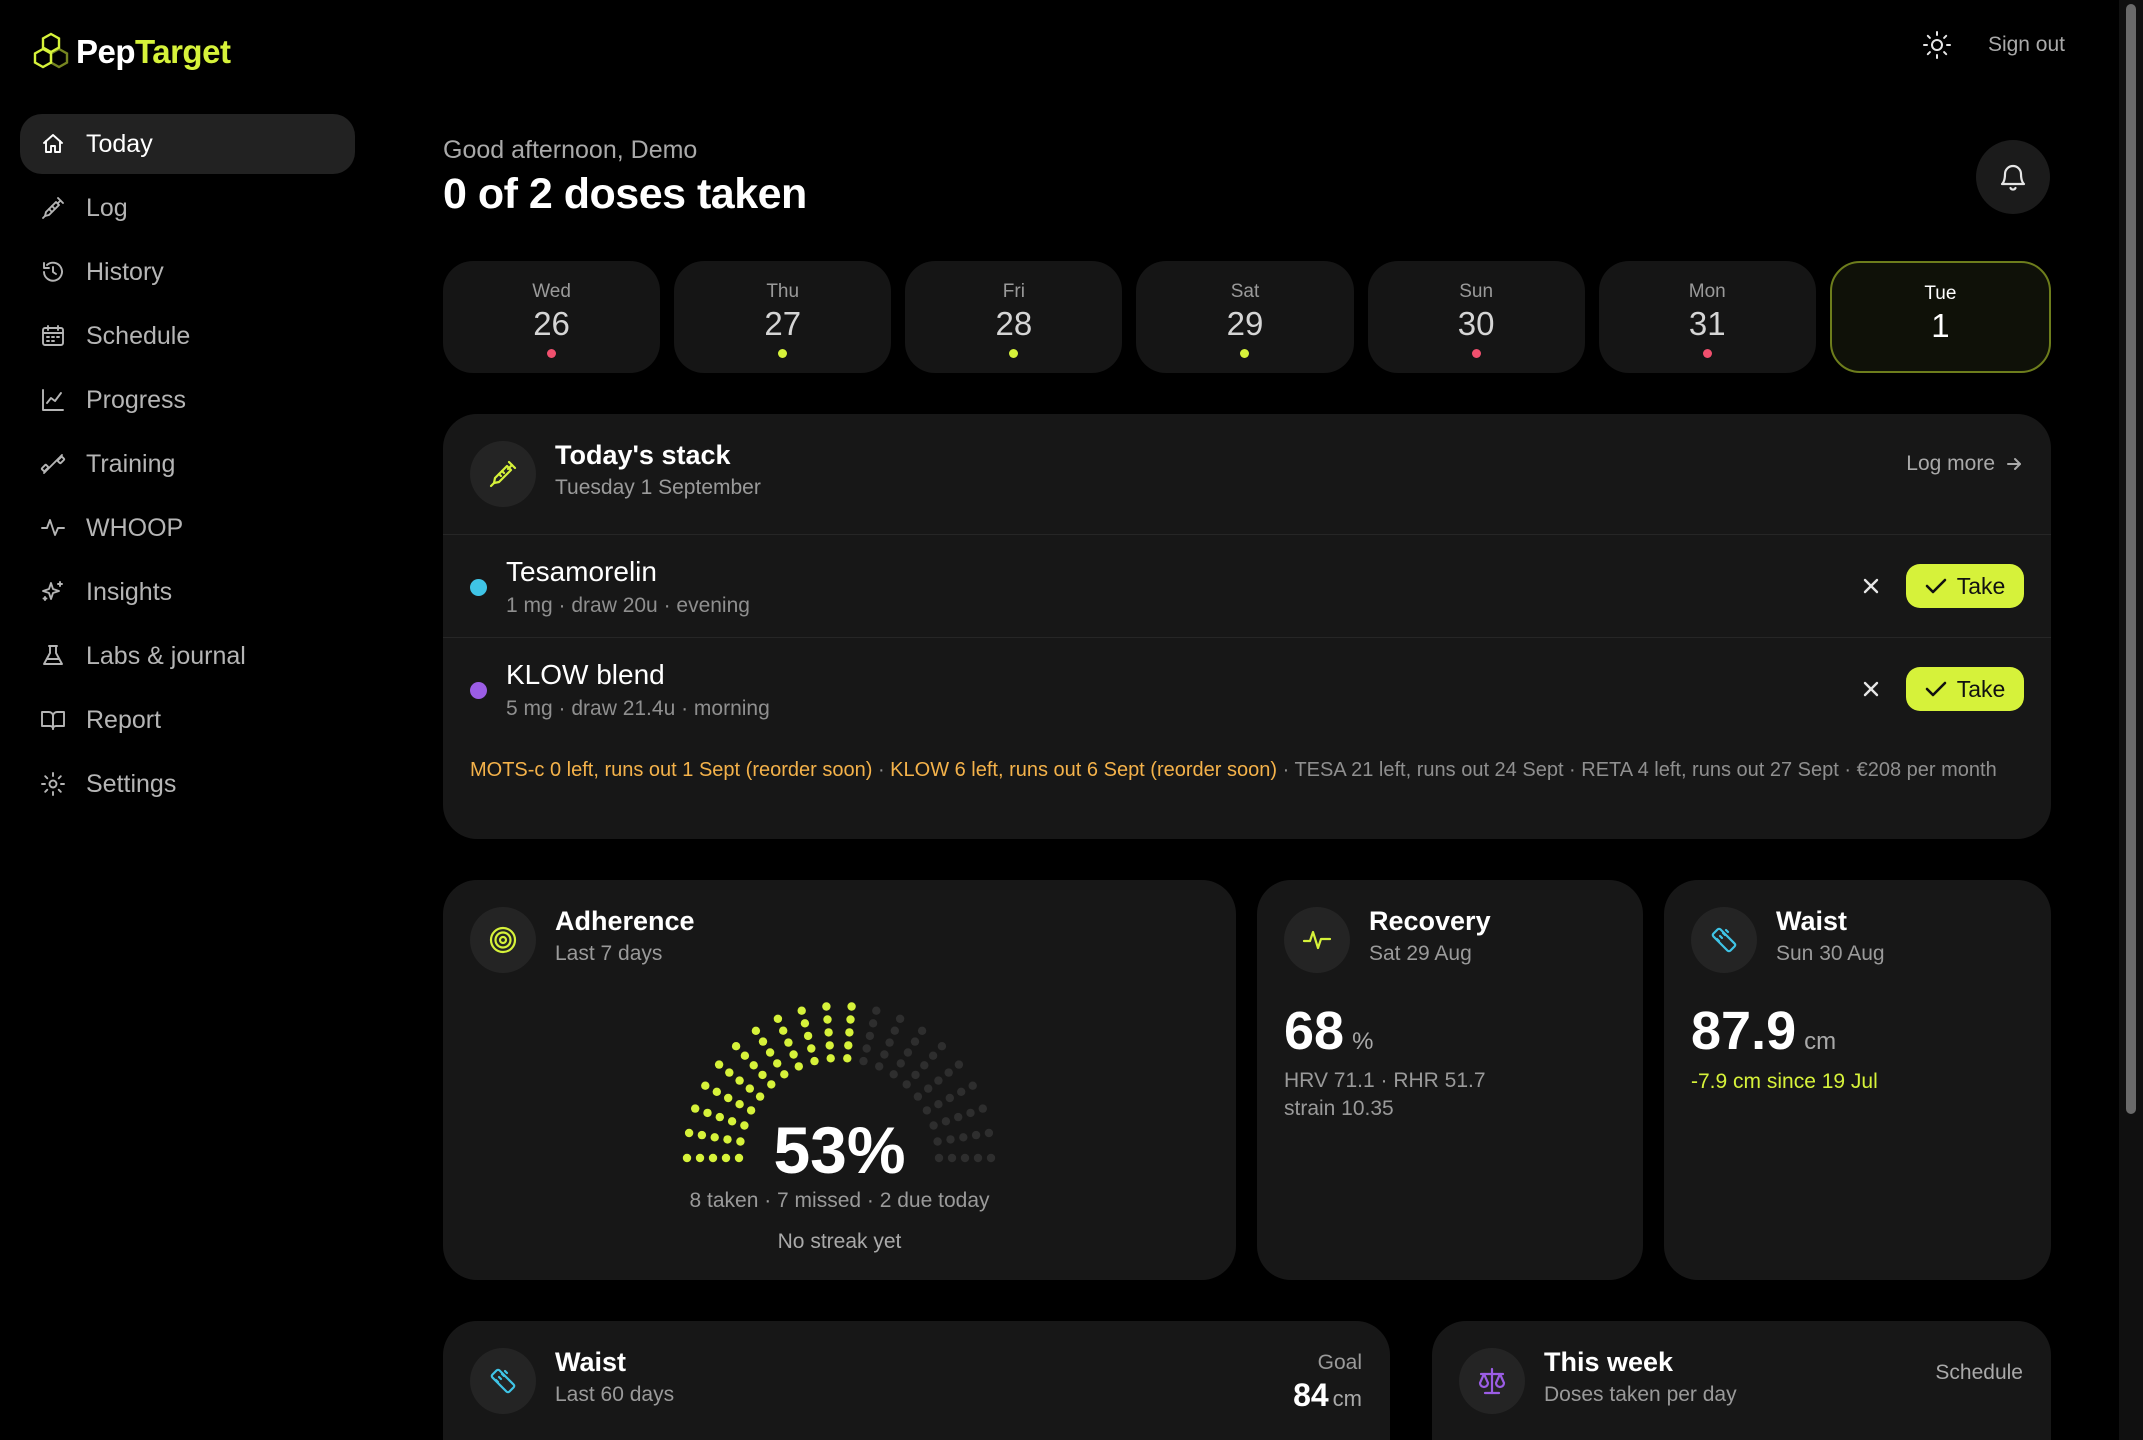  What do you see at coordinates (638, 708) in the screenshot?
I see `dose-detail: 5 mg · draw 21.4u · morning` at bounding box center [638, 708].